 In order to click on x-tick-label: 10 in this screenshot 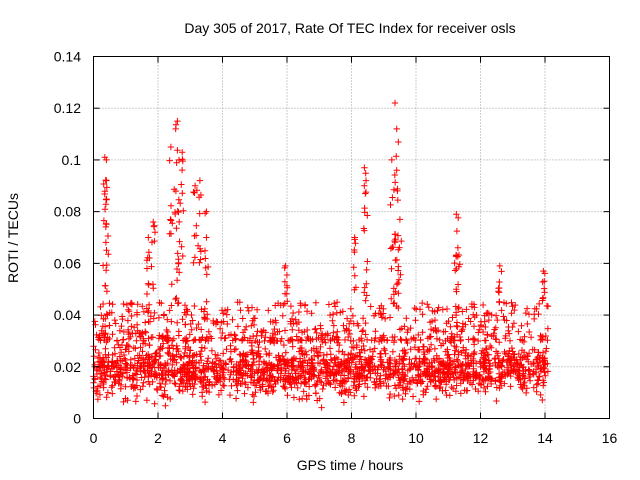, I will do `click(416, 438)`.